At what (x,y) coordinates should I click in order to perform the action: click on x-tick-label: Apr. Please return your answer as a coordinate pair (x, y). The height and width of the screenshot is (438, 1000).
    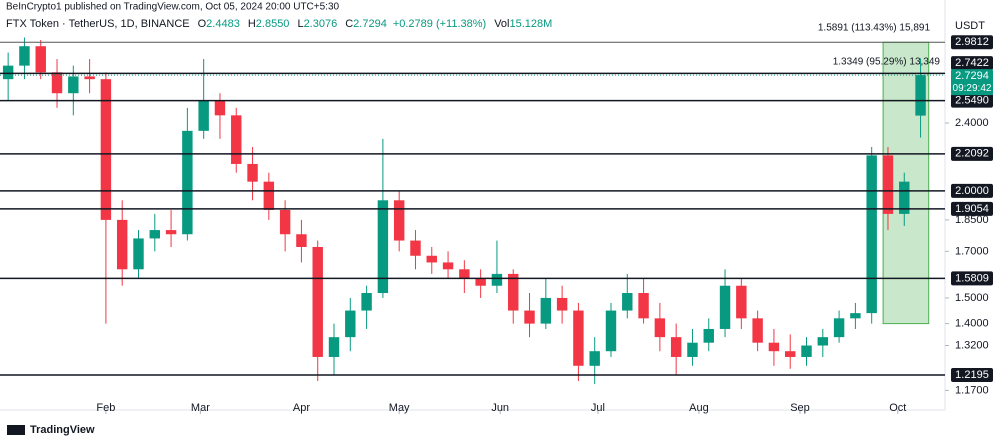
    Looking at the image, I should click on (301, 408).